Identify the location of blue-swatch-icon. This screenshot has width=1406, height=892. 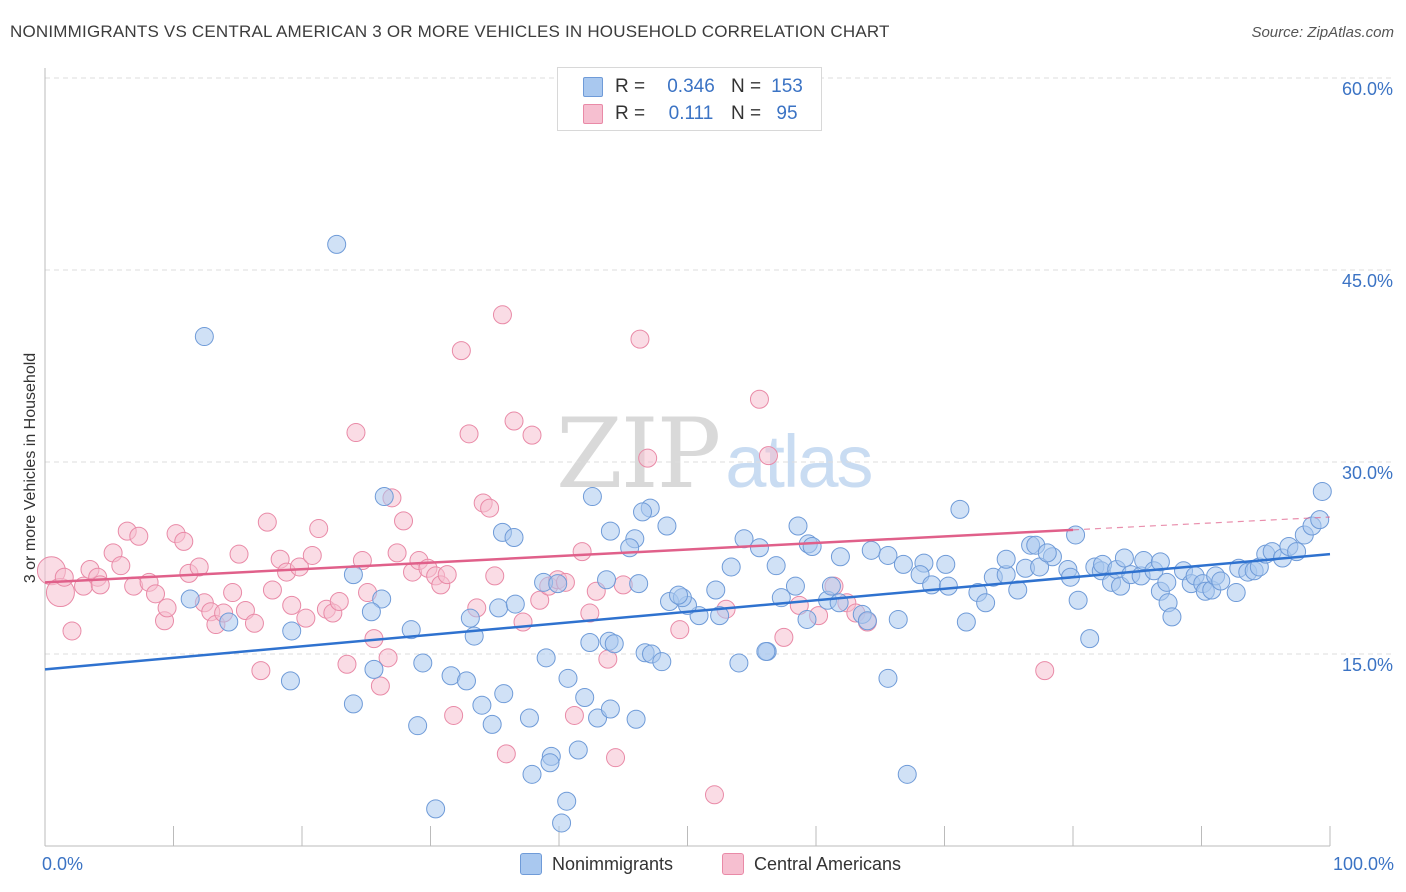
(531, 864).